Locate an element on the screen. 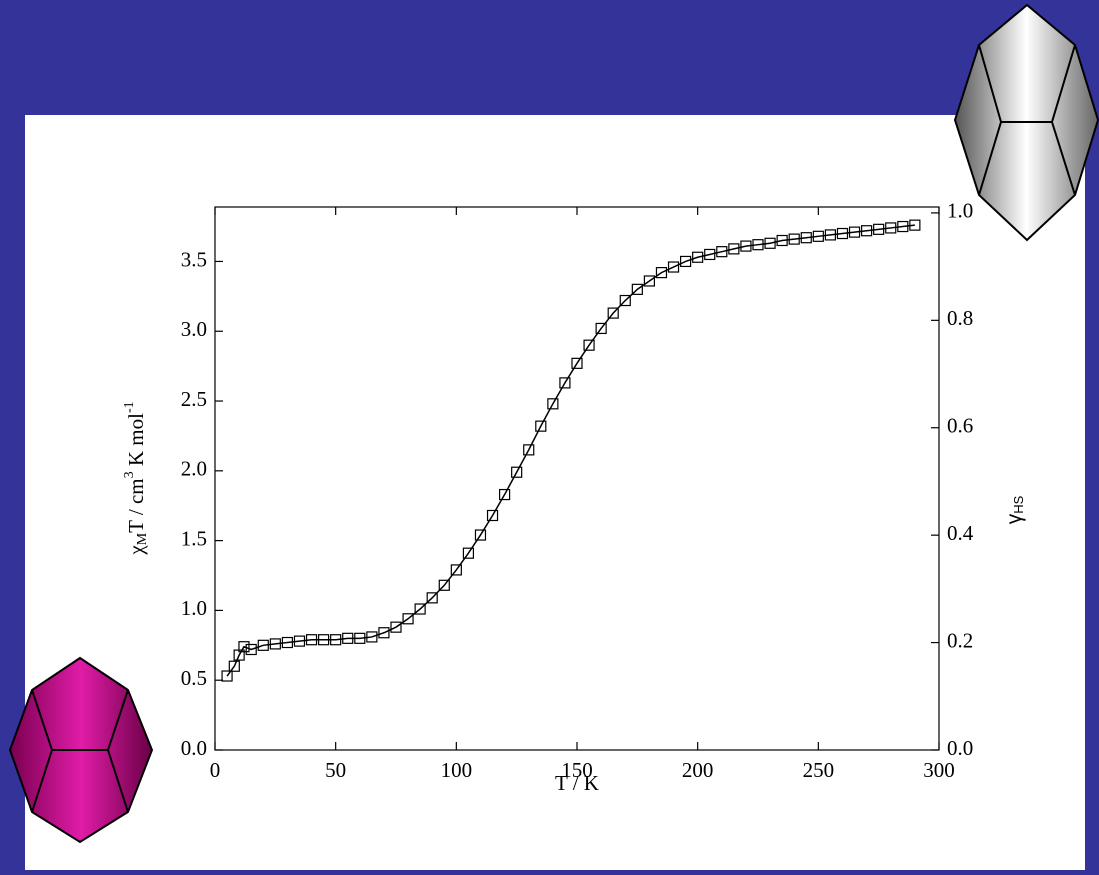  y2-tick-label: 0.8 is located at coordinates (960, 318).